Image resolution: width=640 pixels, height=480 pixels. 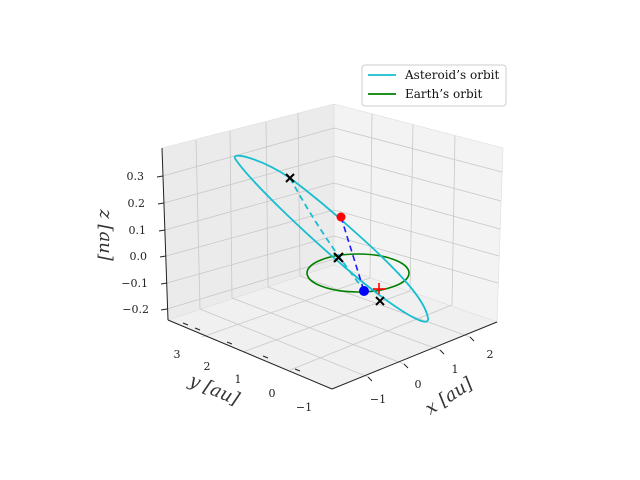 I want to click on z-axis: 0.3 0.2 0.1 0.0 −0.1 −0.2 z [au], so click(x=131, y=243).